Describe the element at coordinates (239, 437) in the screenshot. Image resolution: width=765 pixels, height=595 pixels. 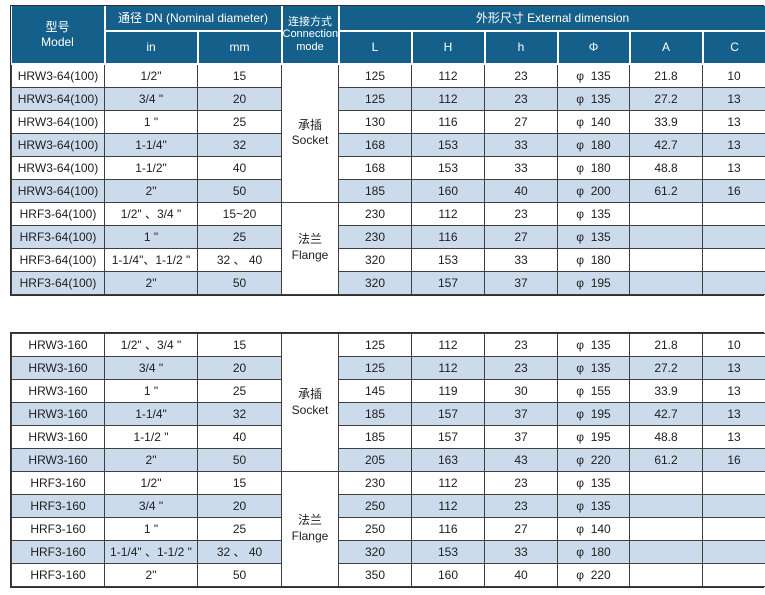
I see `diameter-mm-cell: 40` at that location.